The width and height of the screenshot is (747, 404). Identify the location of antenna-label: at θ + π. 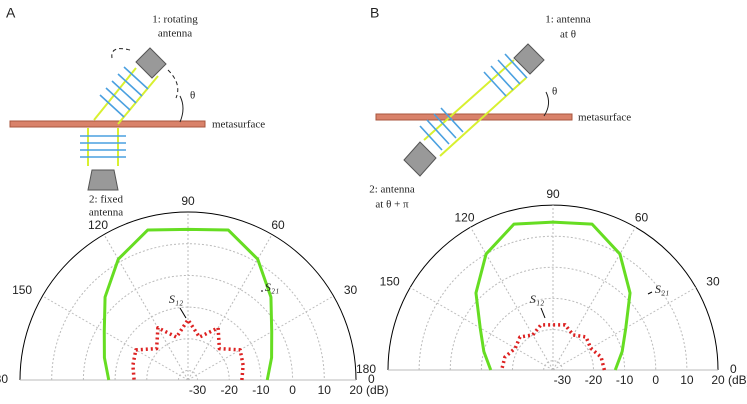
(392, 205).